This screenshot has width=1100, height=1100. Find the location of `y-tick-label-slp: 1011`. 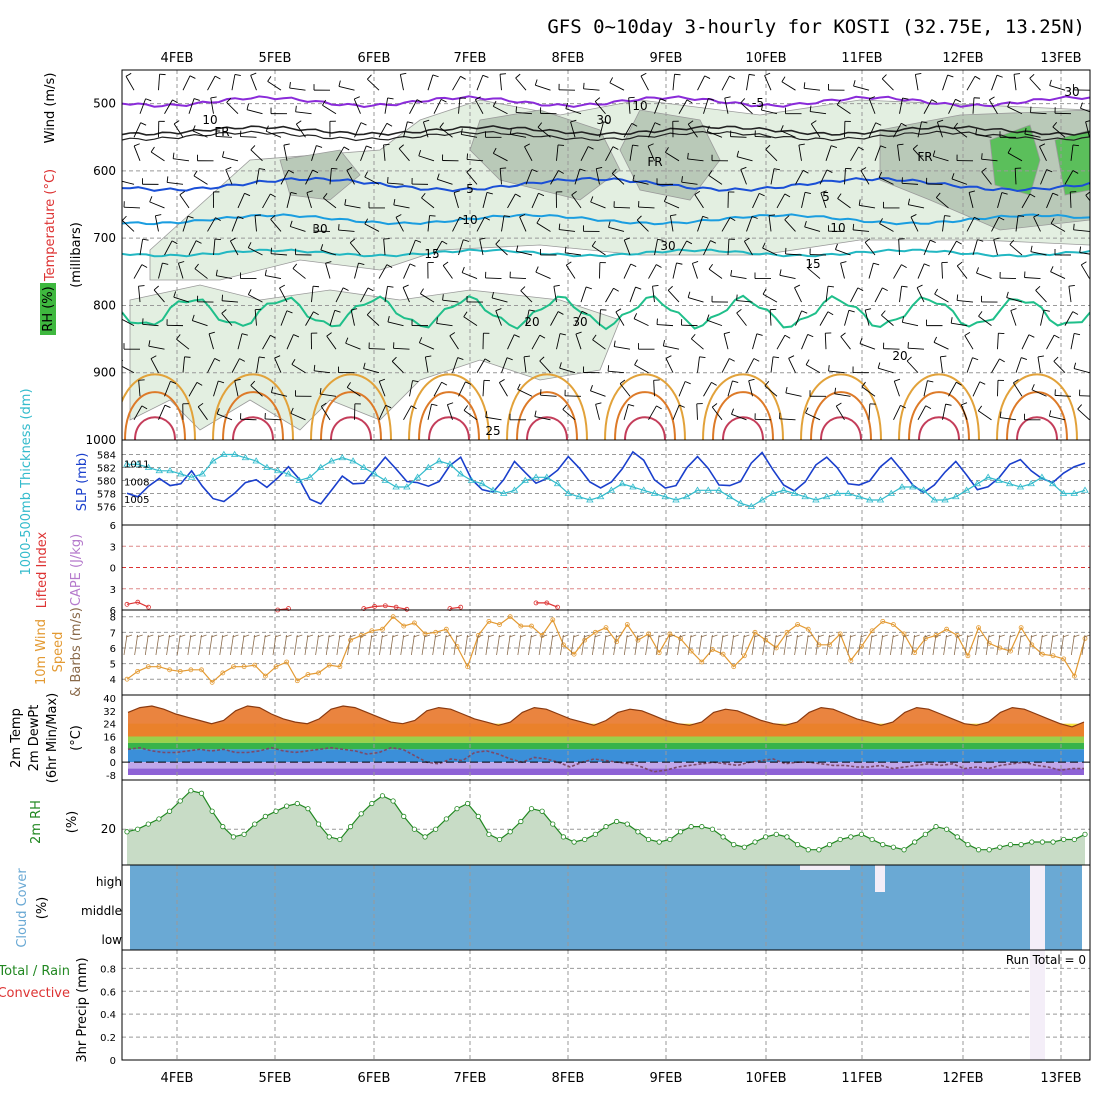

y-tick-label-slp: 1011 is located at coordinates (136, 465).